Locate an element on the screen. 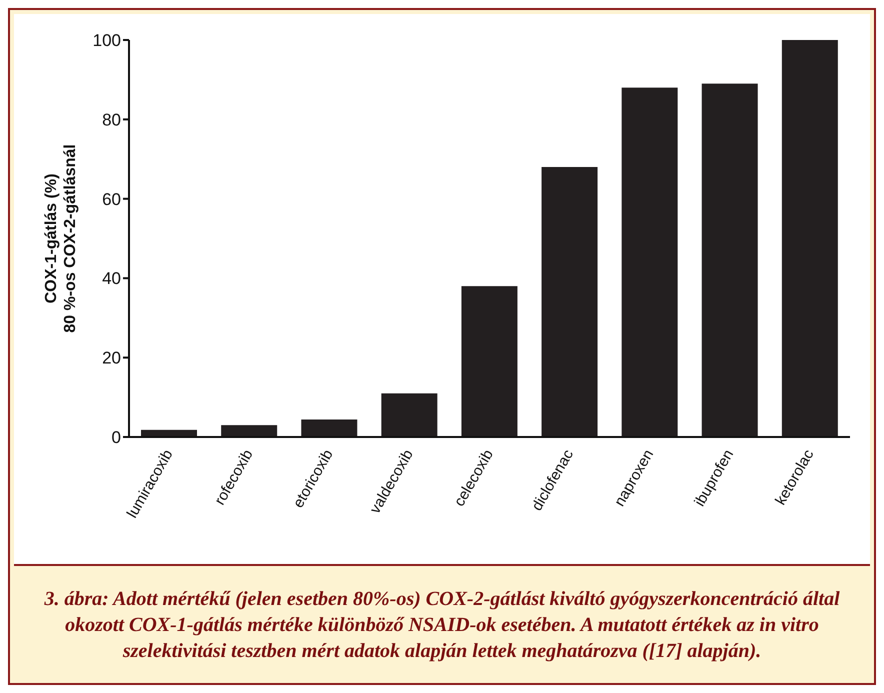  y-tick-label: 100 is located at coordinates (106, 40).